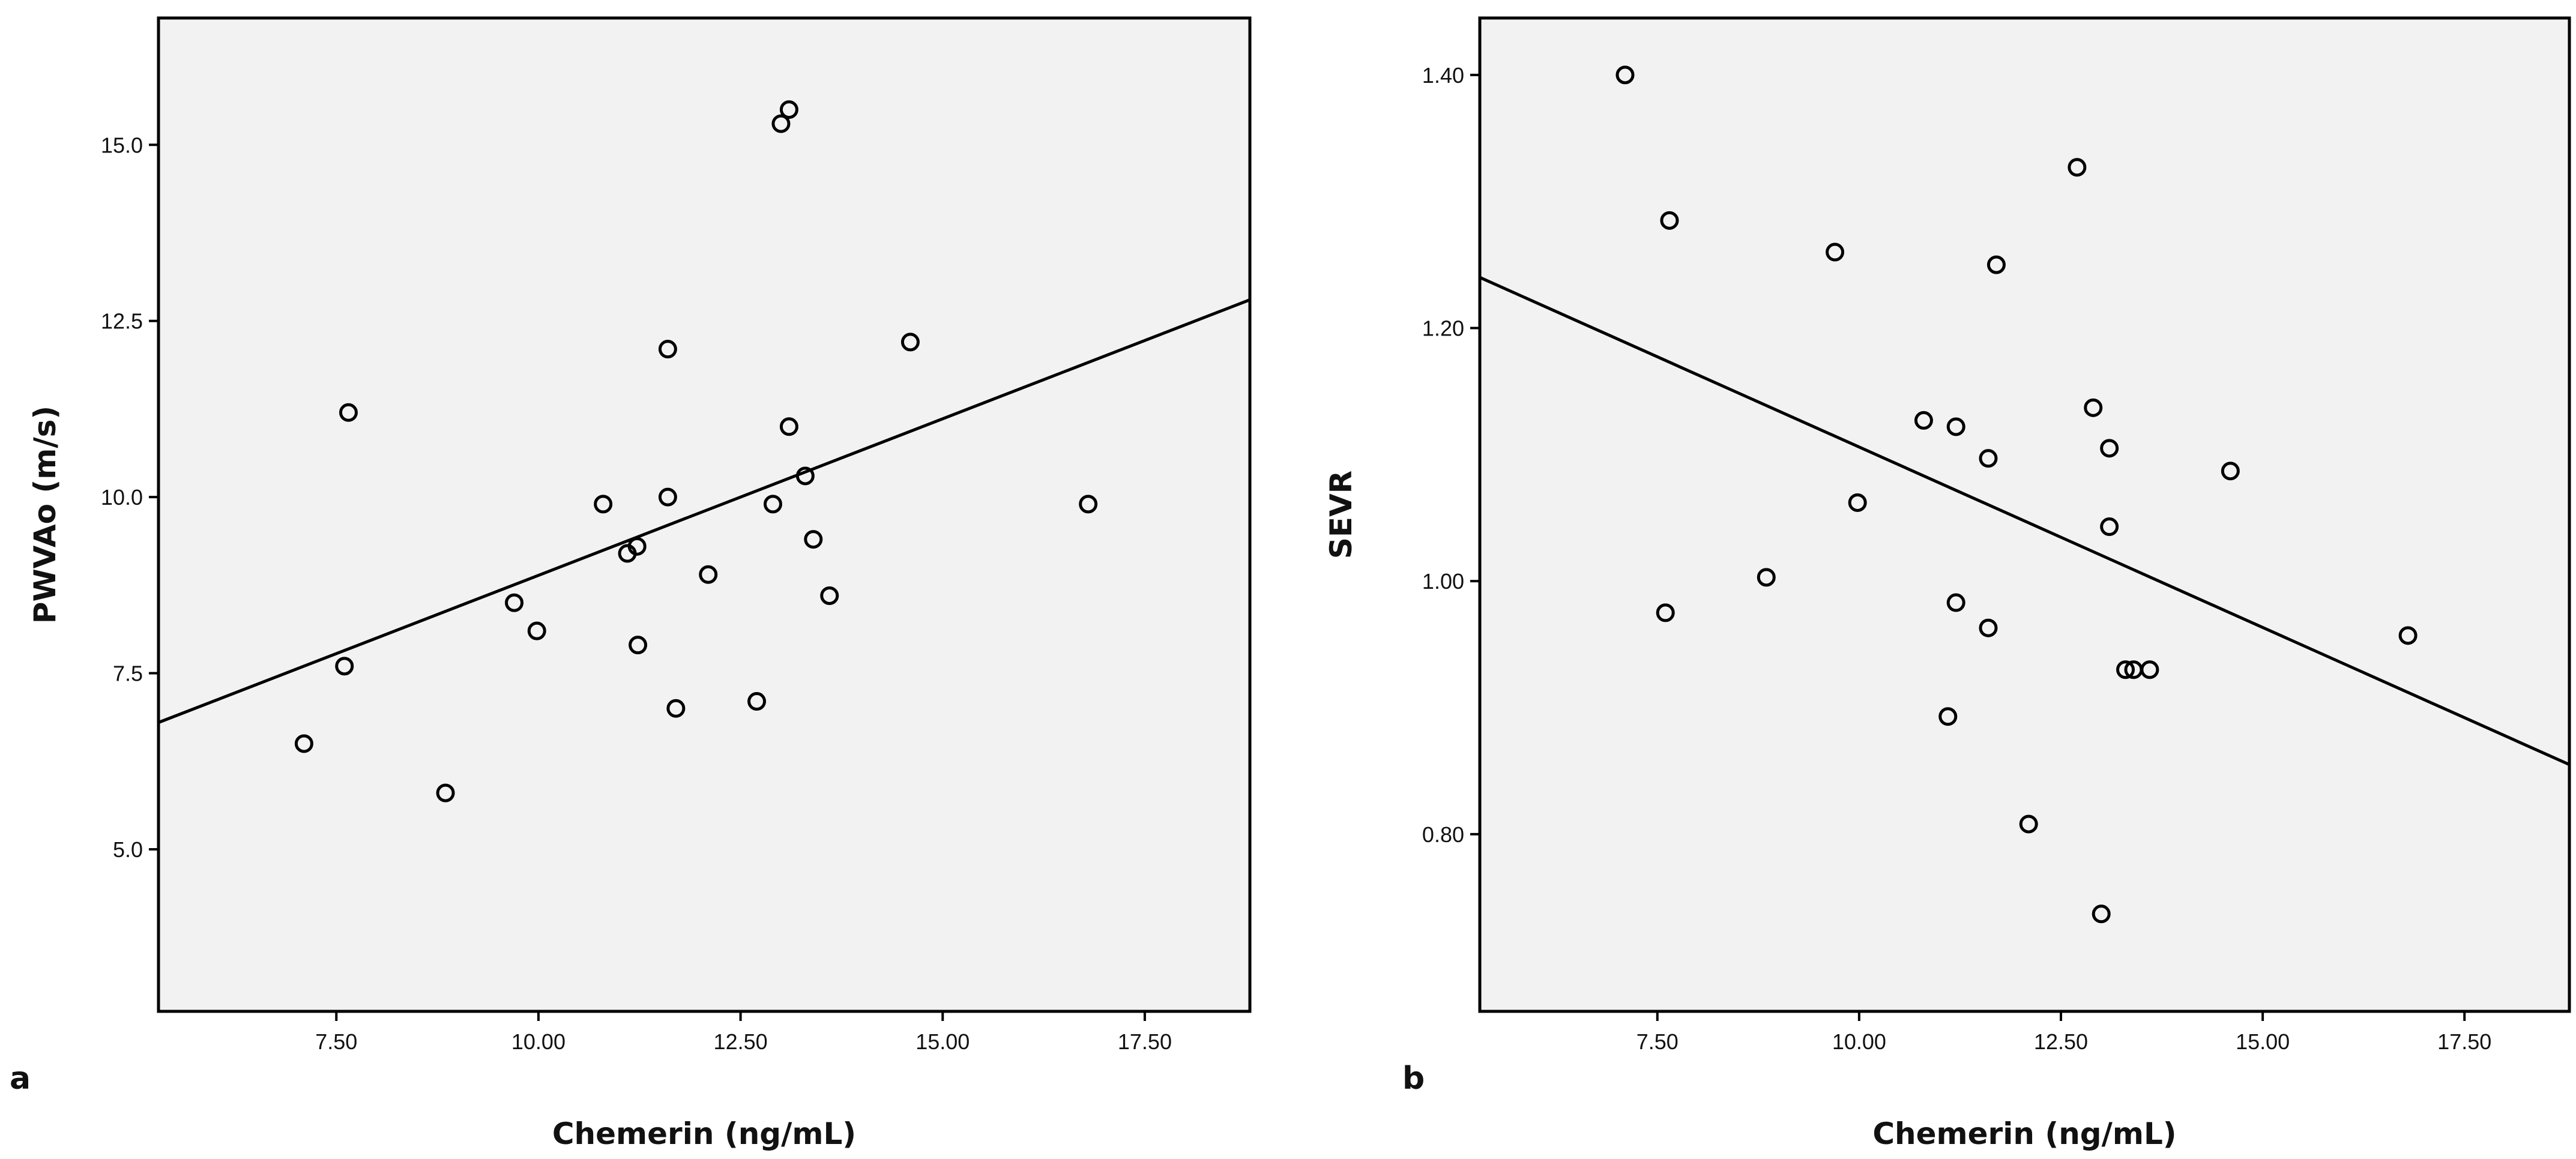 The width and height of the screenshot is (2576, 1159). Describe the element at coordinates (1443, 581) in the screenshot. I see `y-tick-label: 1.00` at that location.